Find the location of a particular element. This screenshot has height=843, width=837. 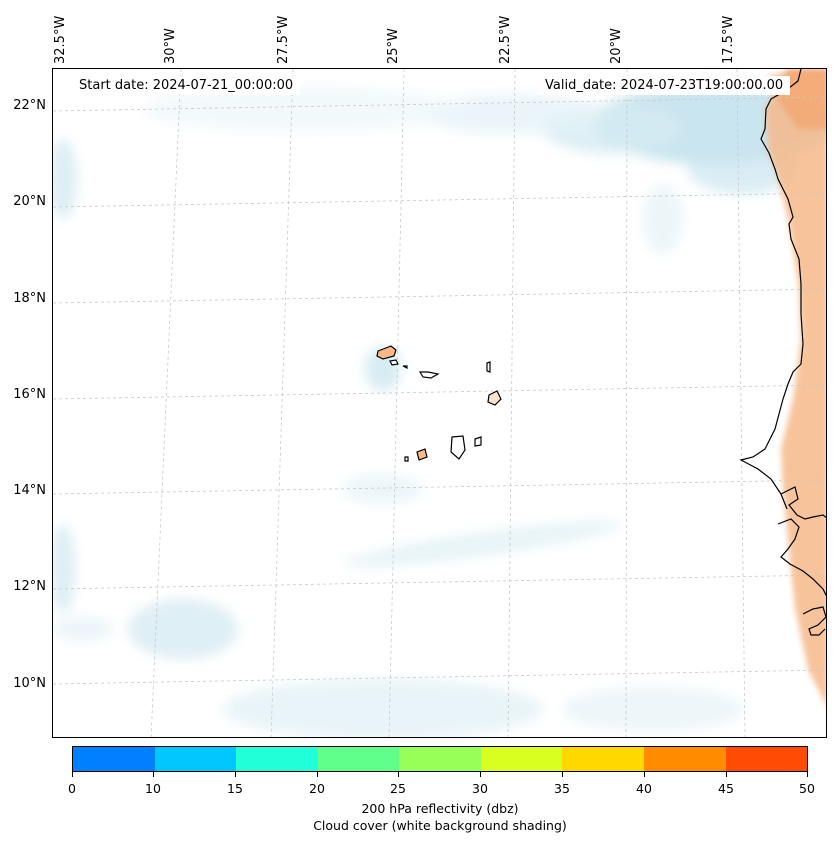

colorbar-label-25: 25 is located at coordinates (398, 788).